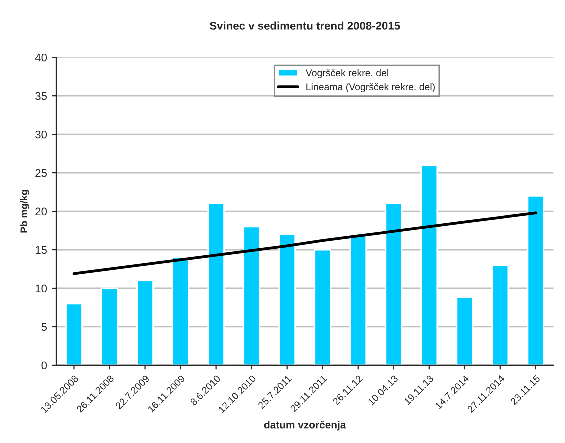 Image resolution: width=565 pixels, height=443 pixels. What do you see at coordinates (305, 244) in the screenshot?
I see `line-series` at bounding box center [305, 244].